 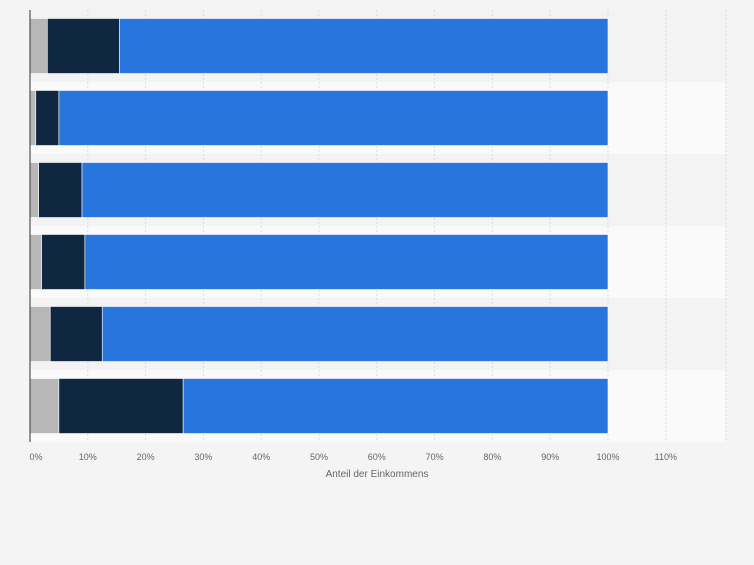 I want to click on x-tick-label: 50%, so click(x=319, y=457).